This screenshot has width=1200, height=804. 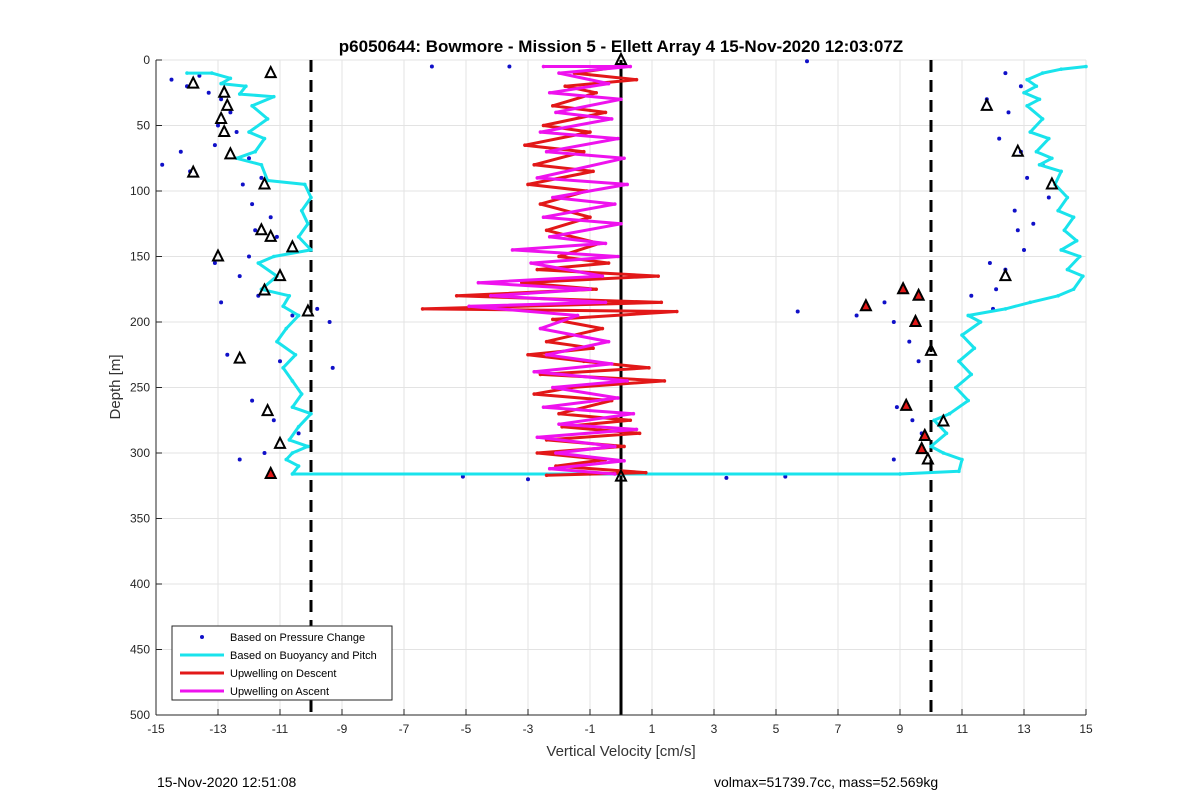 What do you see at coordinates (227, 782) in the screenshot?
I see `footer-timestamp: 15-Nov-2020 12:51:08` at bounding box center [227, 782].